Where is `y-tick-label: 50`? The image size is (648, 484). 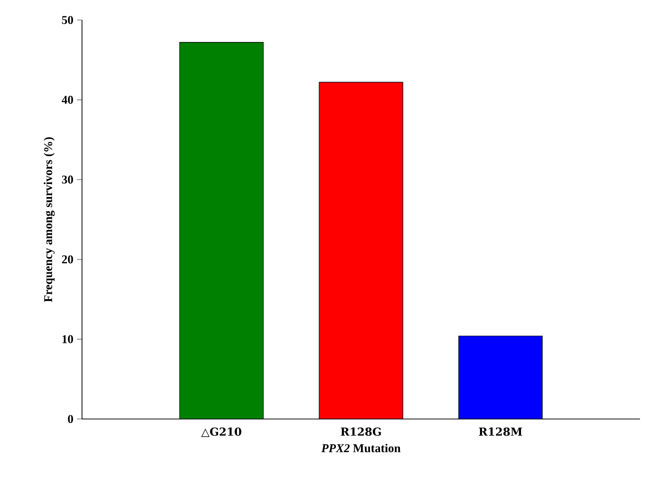
y-tick-label: 50 is located at coordinates (68, 20).